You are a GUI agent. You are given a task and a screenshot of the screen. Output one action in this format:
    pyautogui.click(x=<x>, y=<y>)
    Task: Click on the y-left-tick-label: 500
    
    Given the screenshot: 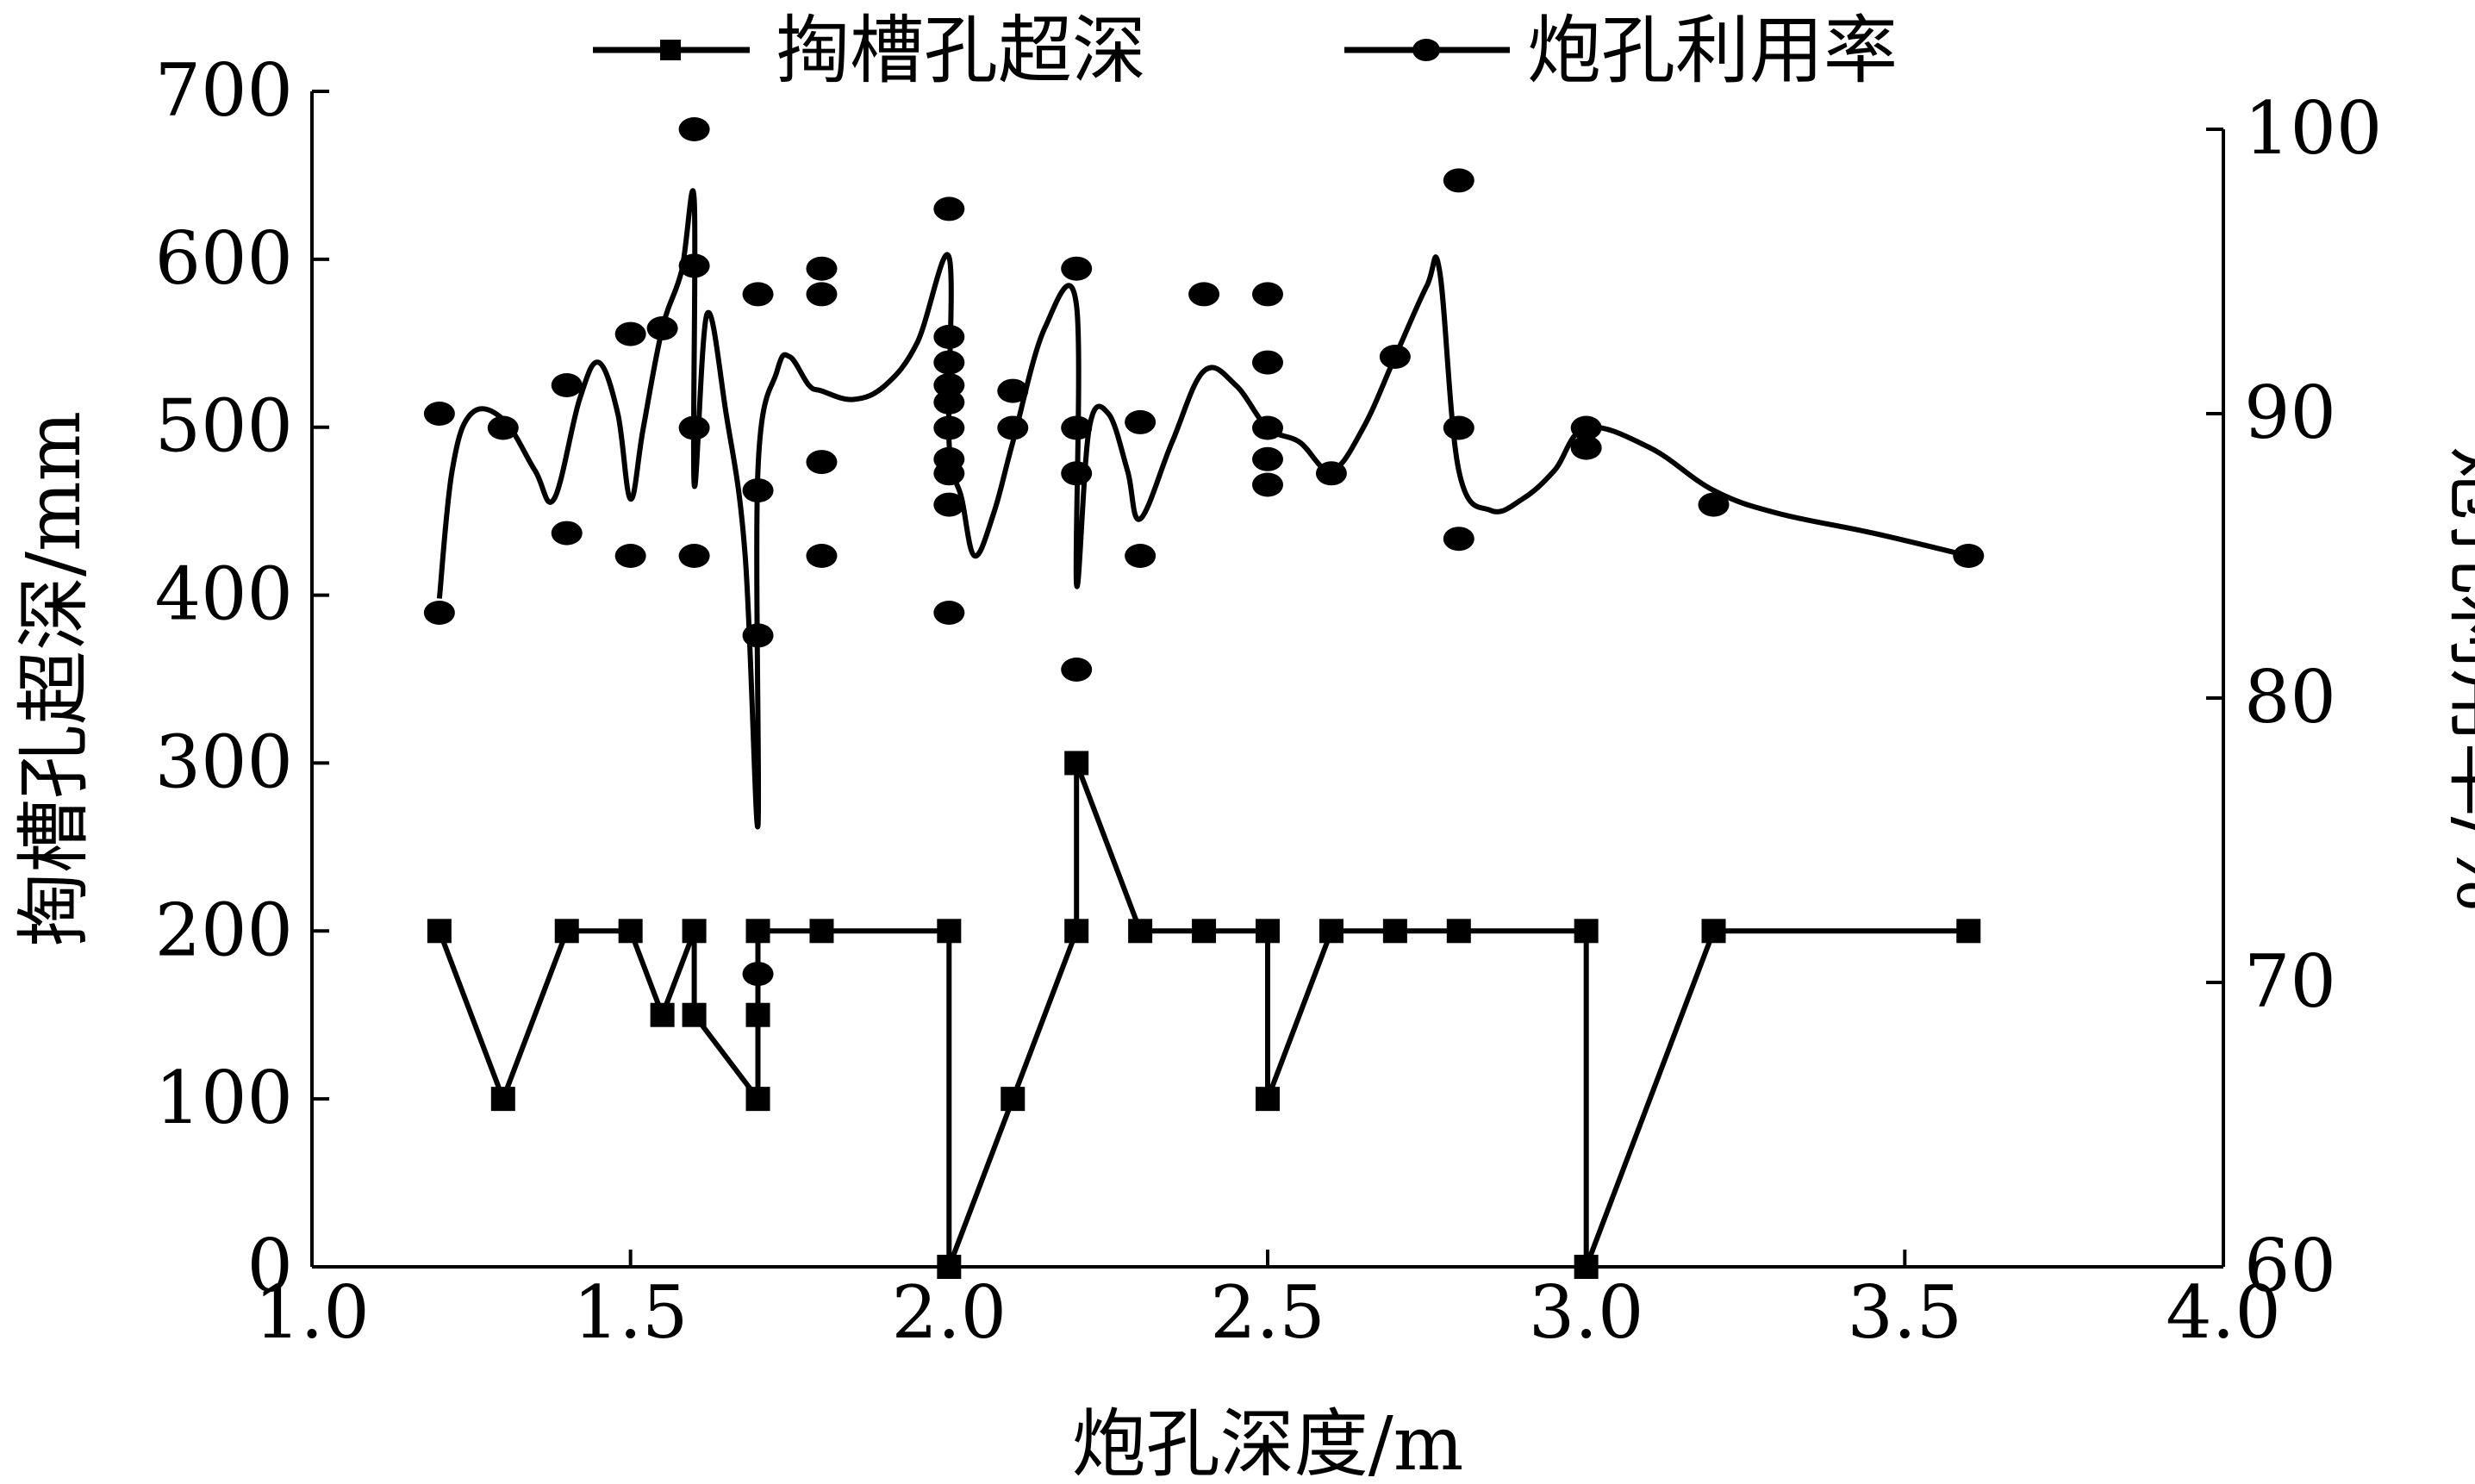 What is the action you would take?
    pyautogui.click(x=224, y=427)
    